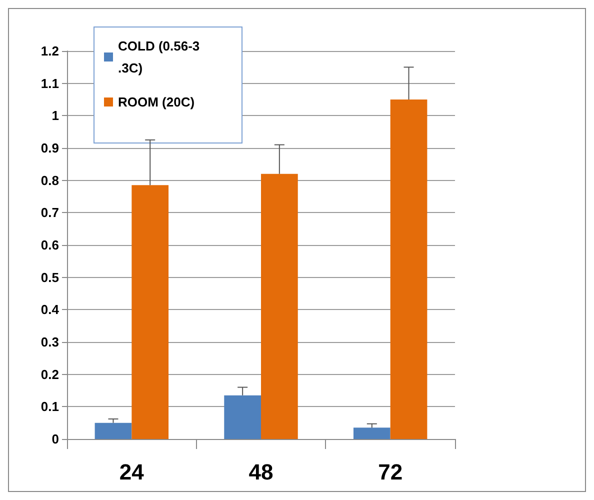 The width and height of the screenshot is (594, 500). What do you see at coordinates (49, 245) in the screenshot?
I see `y-tick-label: 0.6` at bounding box center [49, 245].